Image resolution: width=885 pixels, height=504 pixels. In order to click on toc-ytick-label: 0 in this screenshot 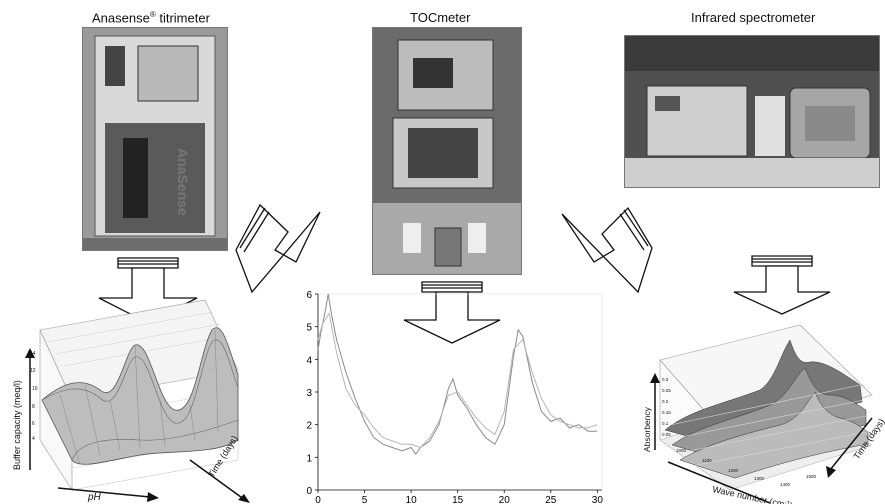, I will do `click(309, 491)`.